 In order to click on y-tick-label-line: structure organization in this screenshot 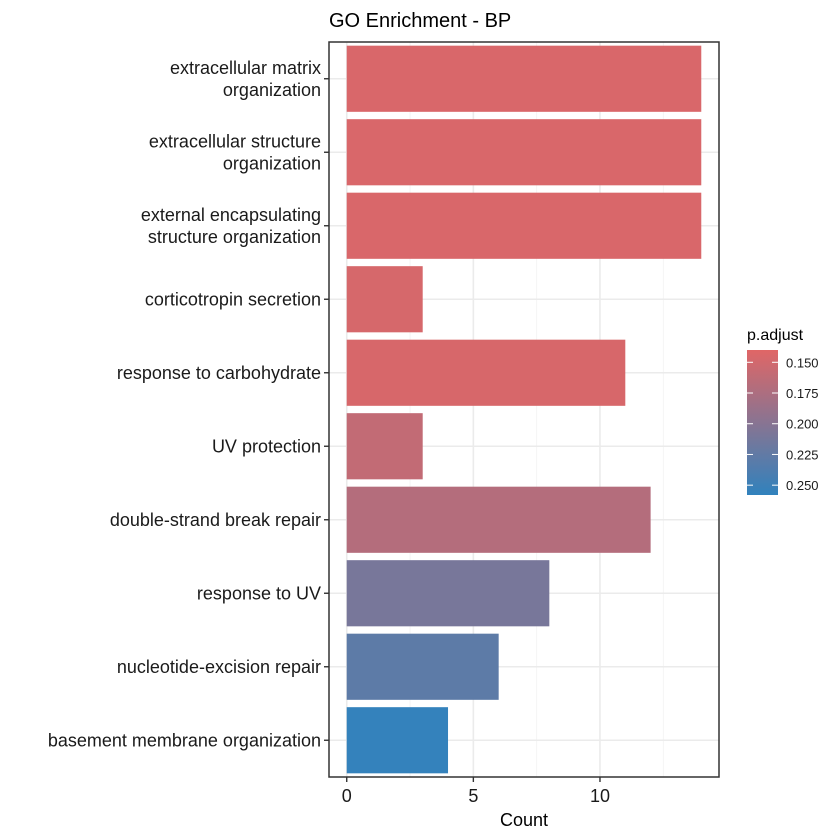, I will do `click(234, 237)`.